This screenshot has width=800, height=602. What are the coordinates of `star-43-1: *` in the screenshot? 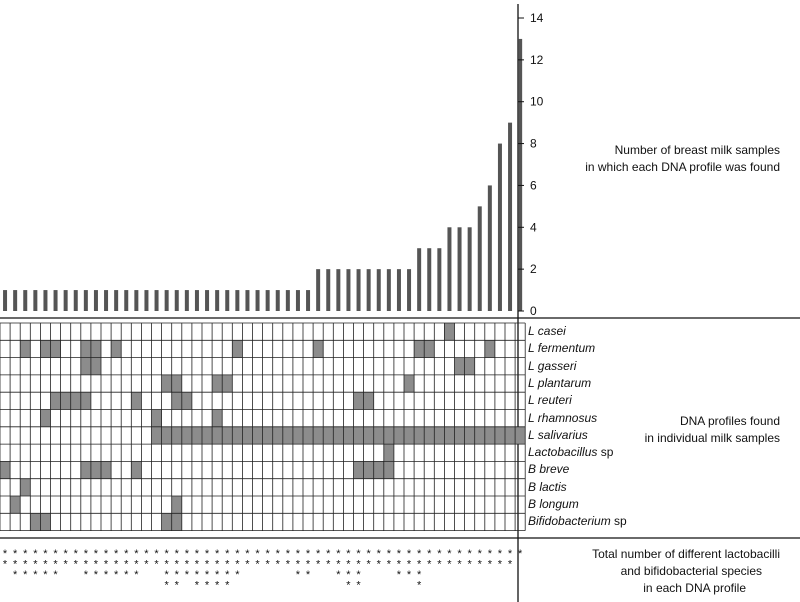 It's located at (429, 554).